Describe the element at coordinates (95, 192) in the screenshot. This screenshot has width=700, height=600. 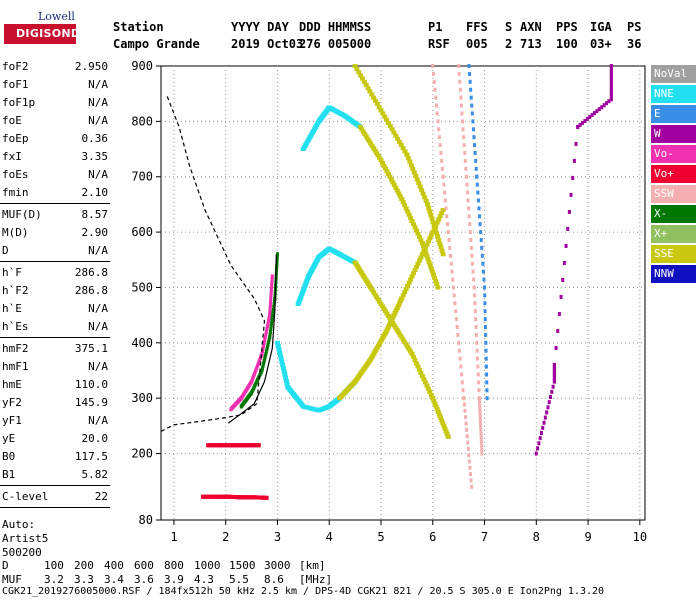
I see `param-value: 2.10` at that location.